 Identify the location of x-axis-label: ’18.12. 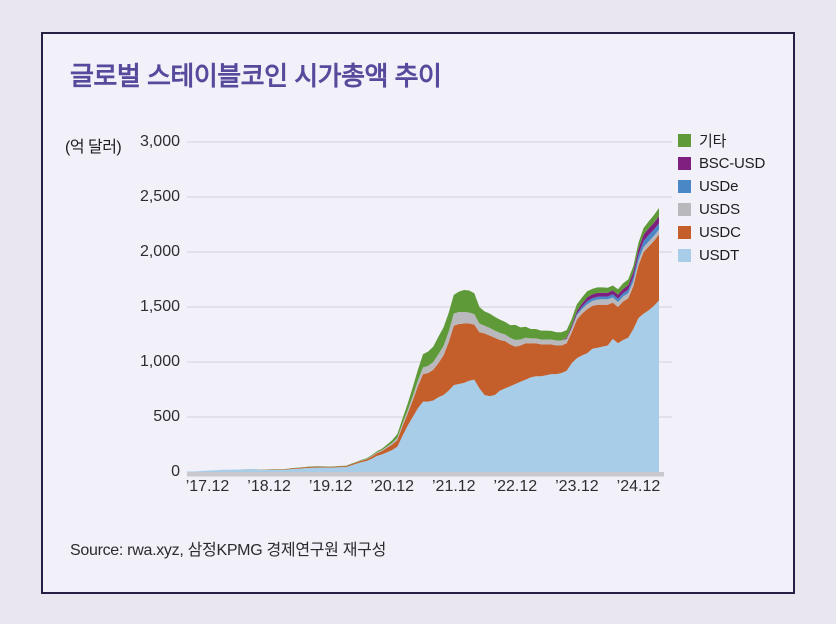
(269, 486).